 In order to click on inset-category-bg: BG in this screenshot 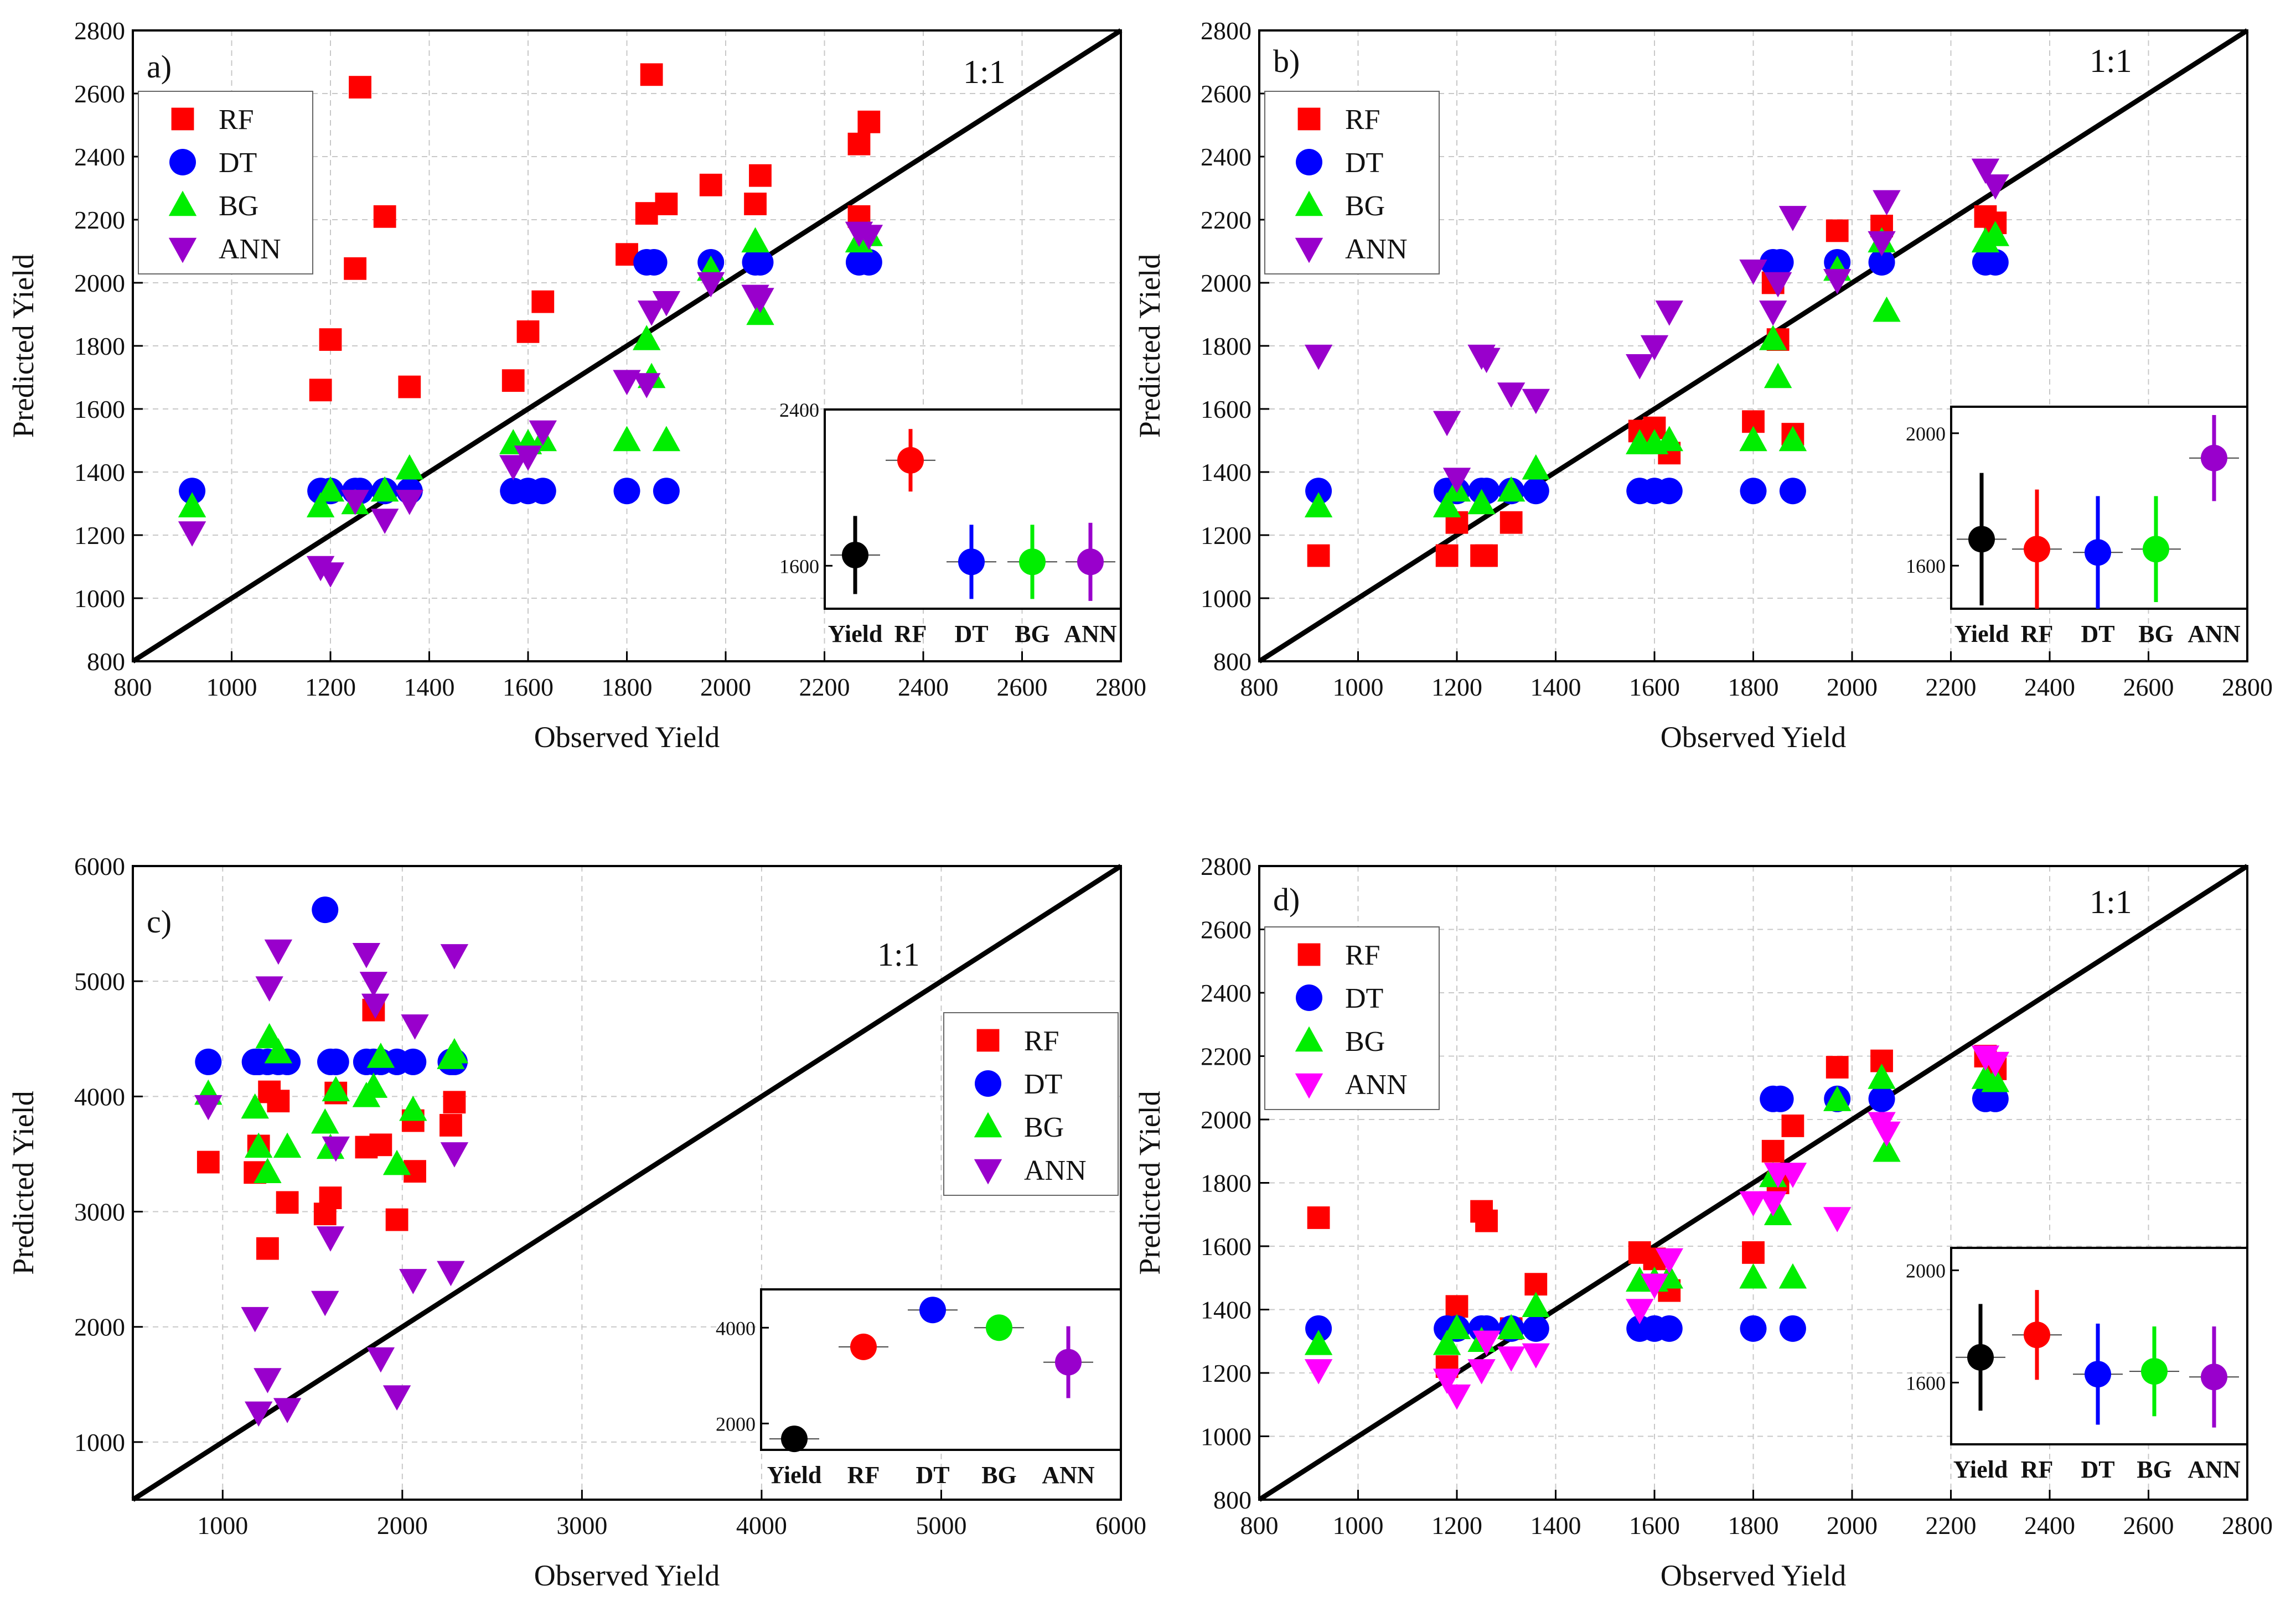, I will do `click(1032, 633)`.